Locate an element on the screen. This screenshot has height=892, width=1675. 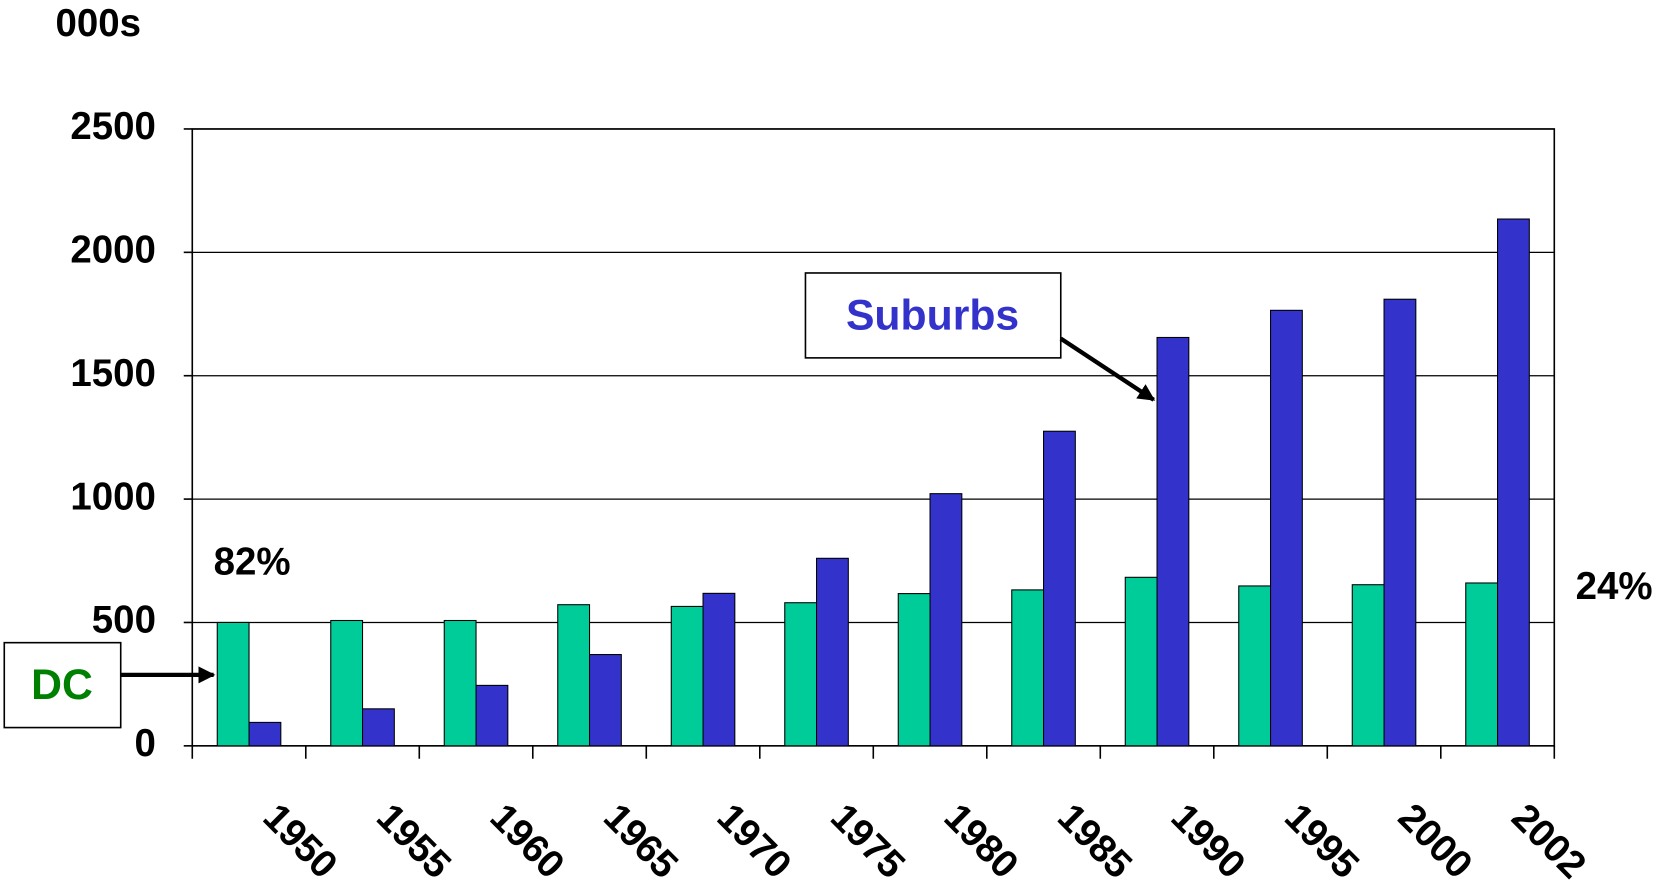
y-tick-label: 2500 is located at coordinates (113, 126).